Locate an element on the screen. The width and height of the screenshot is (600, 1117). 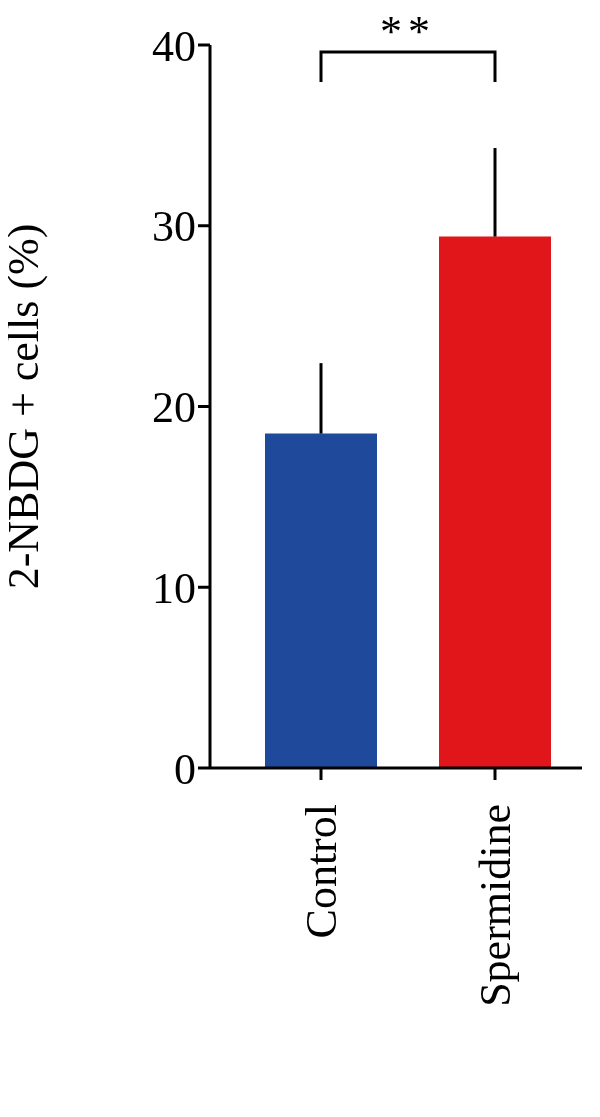
y-tick-label: 20 is located at coordinates (174, 408).